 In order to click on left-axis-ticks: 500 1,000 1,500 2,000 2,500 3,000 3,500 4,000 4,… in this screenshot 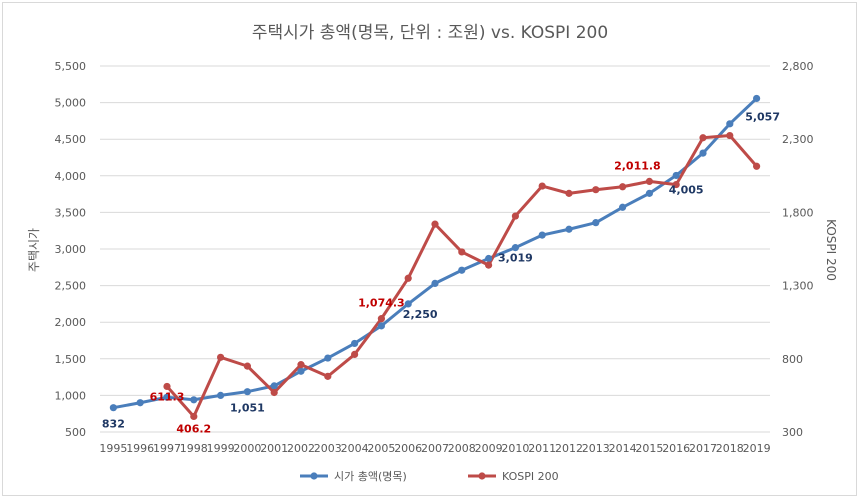, I will do `click(71, 249)`.